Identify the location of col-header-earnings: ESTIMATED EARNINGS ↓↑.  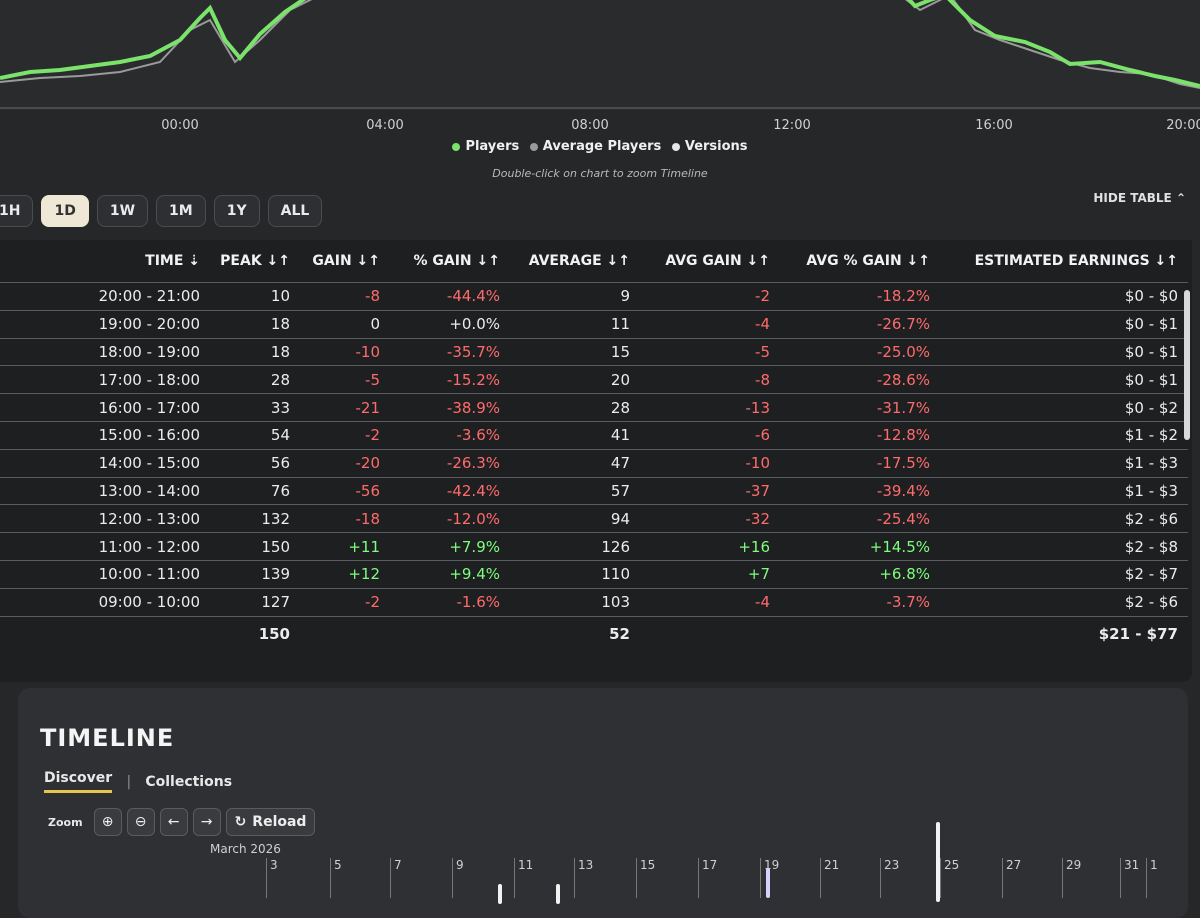
(1064, 261).